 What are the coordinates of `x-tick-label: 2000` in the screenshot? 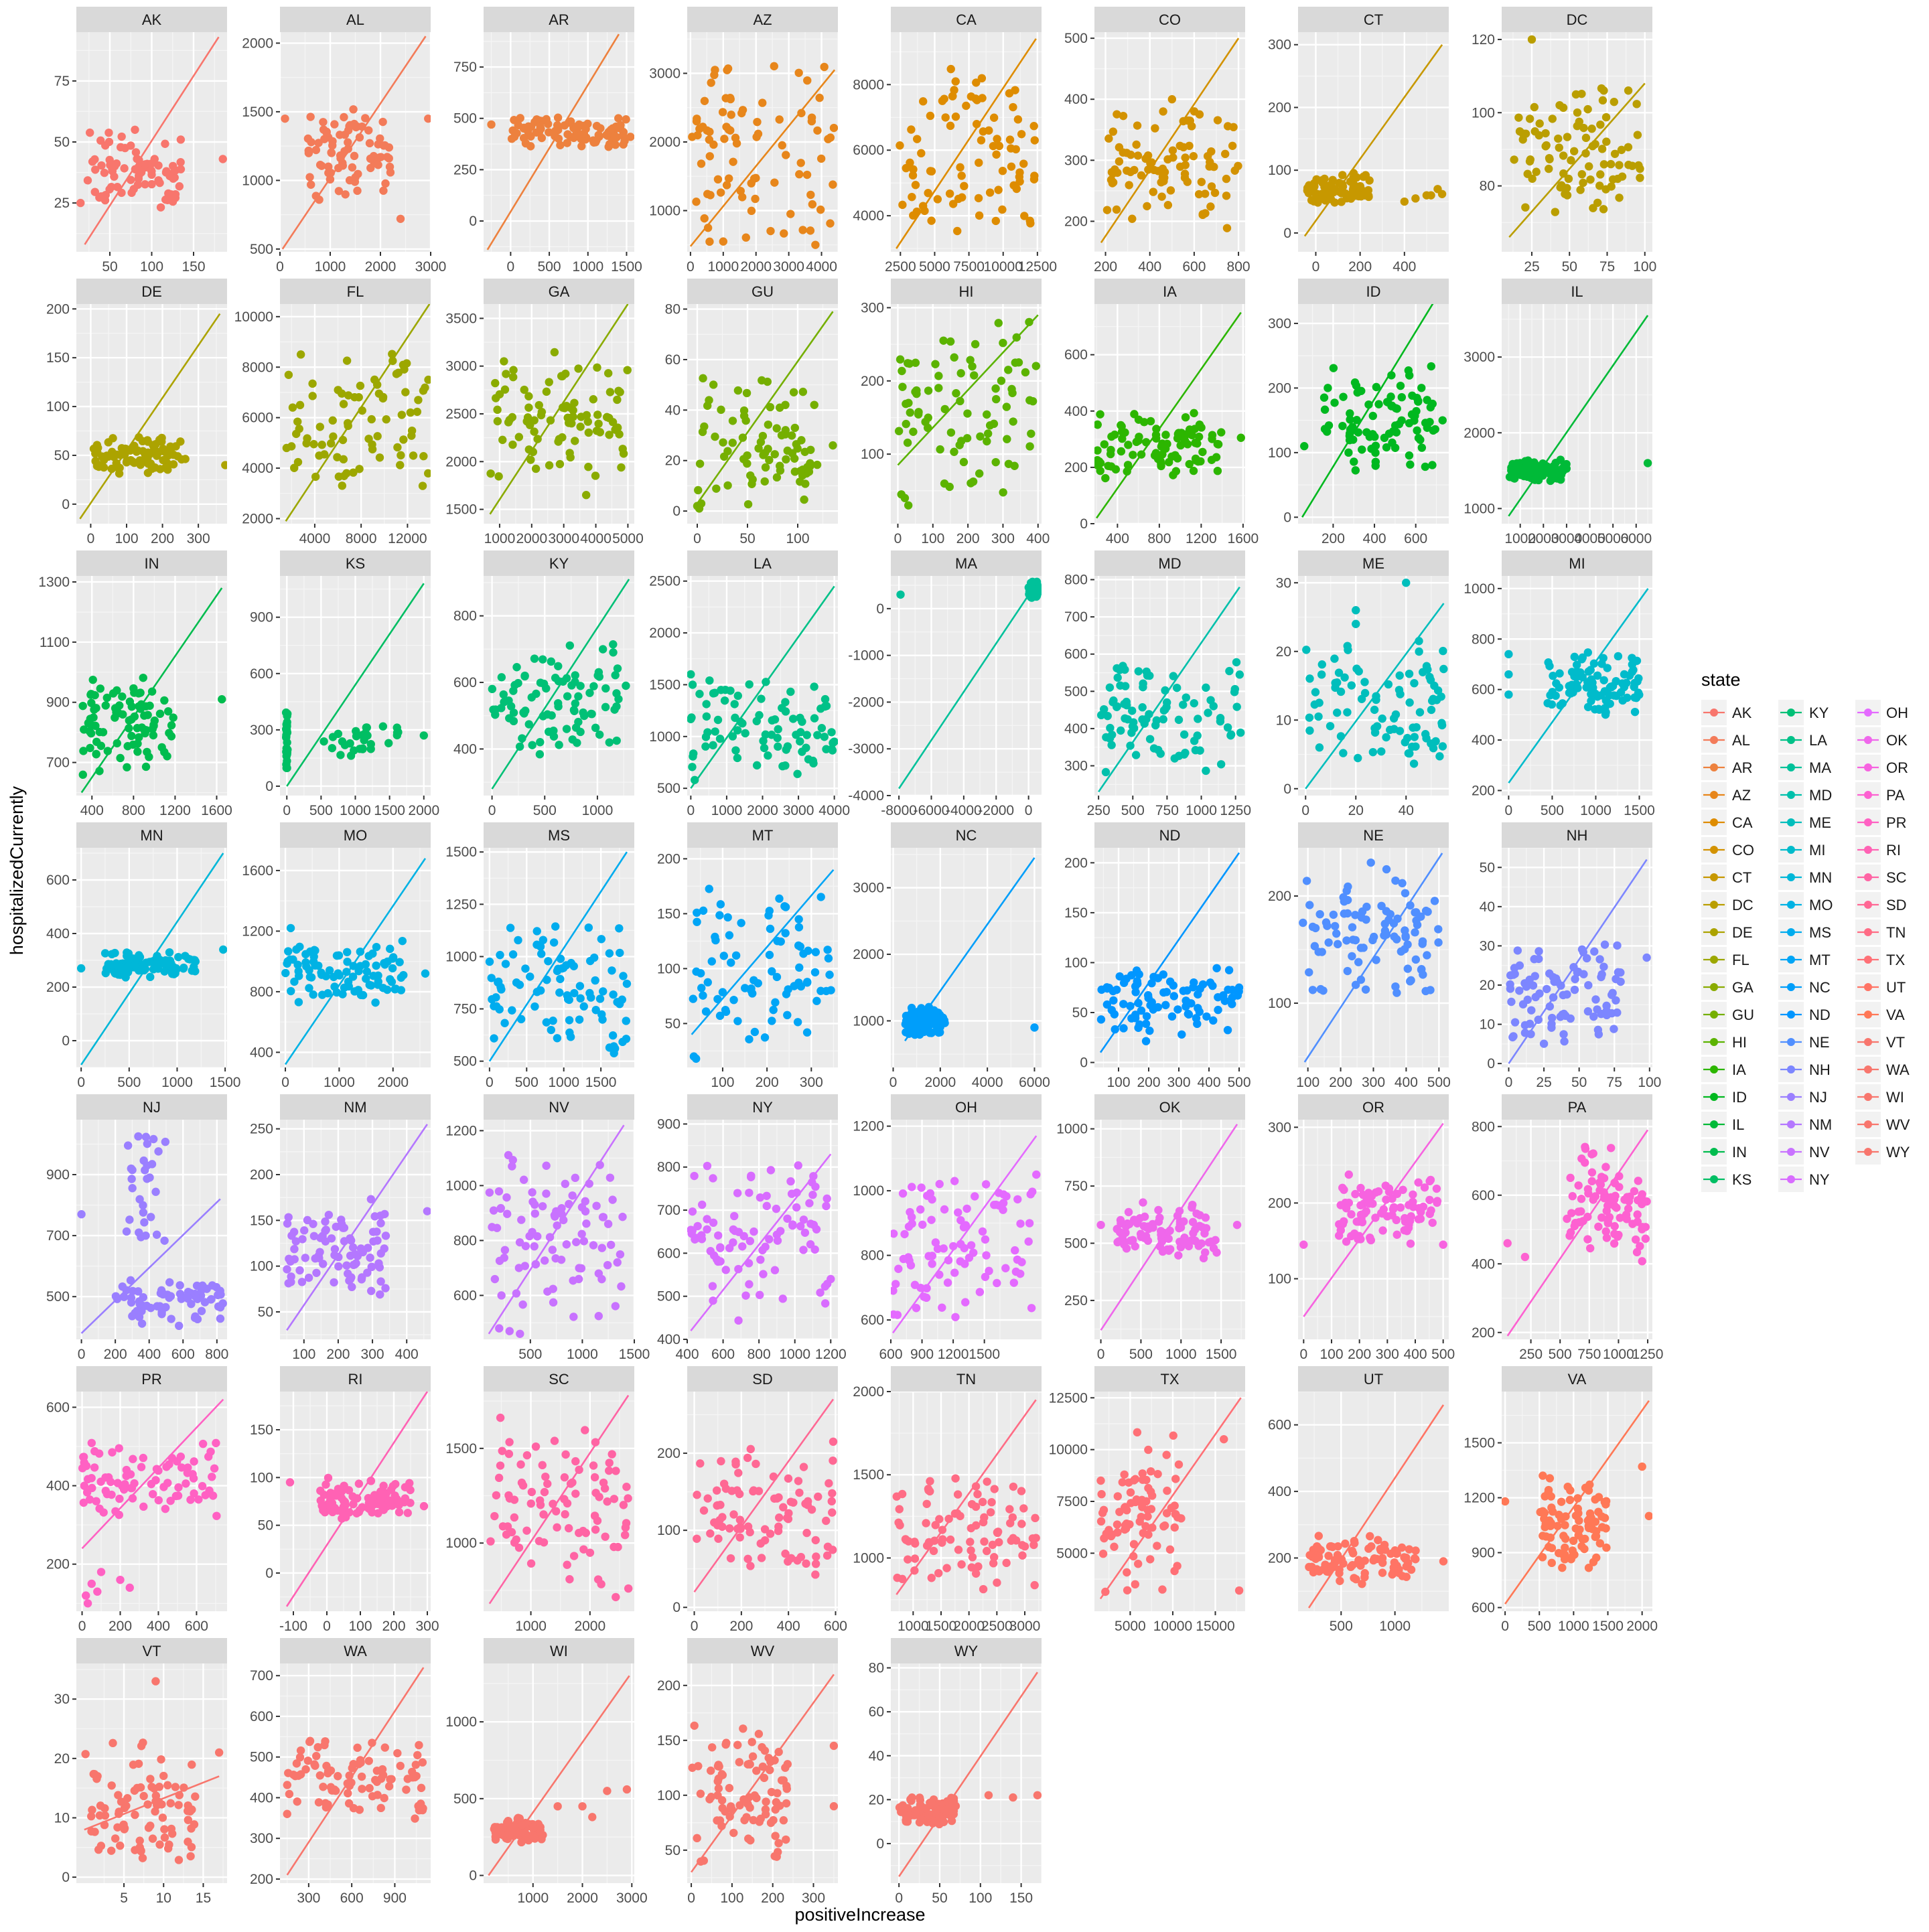 It's located at (381, 267).